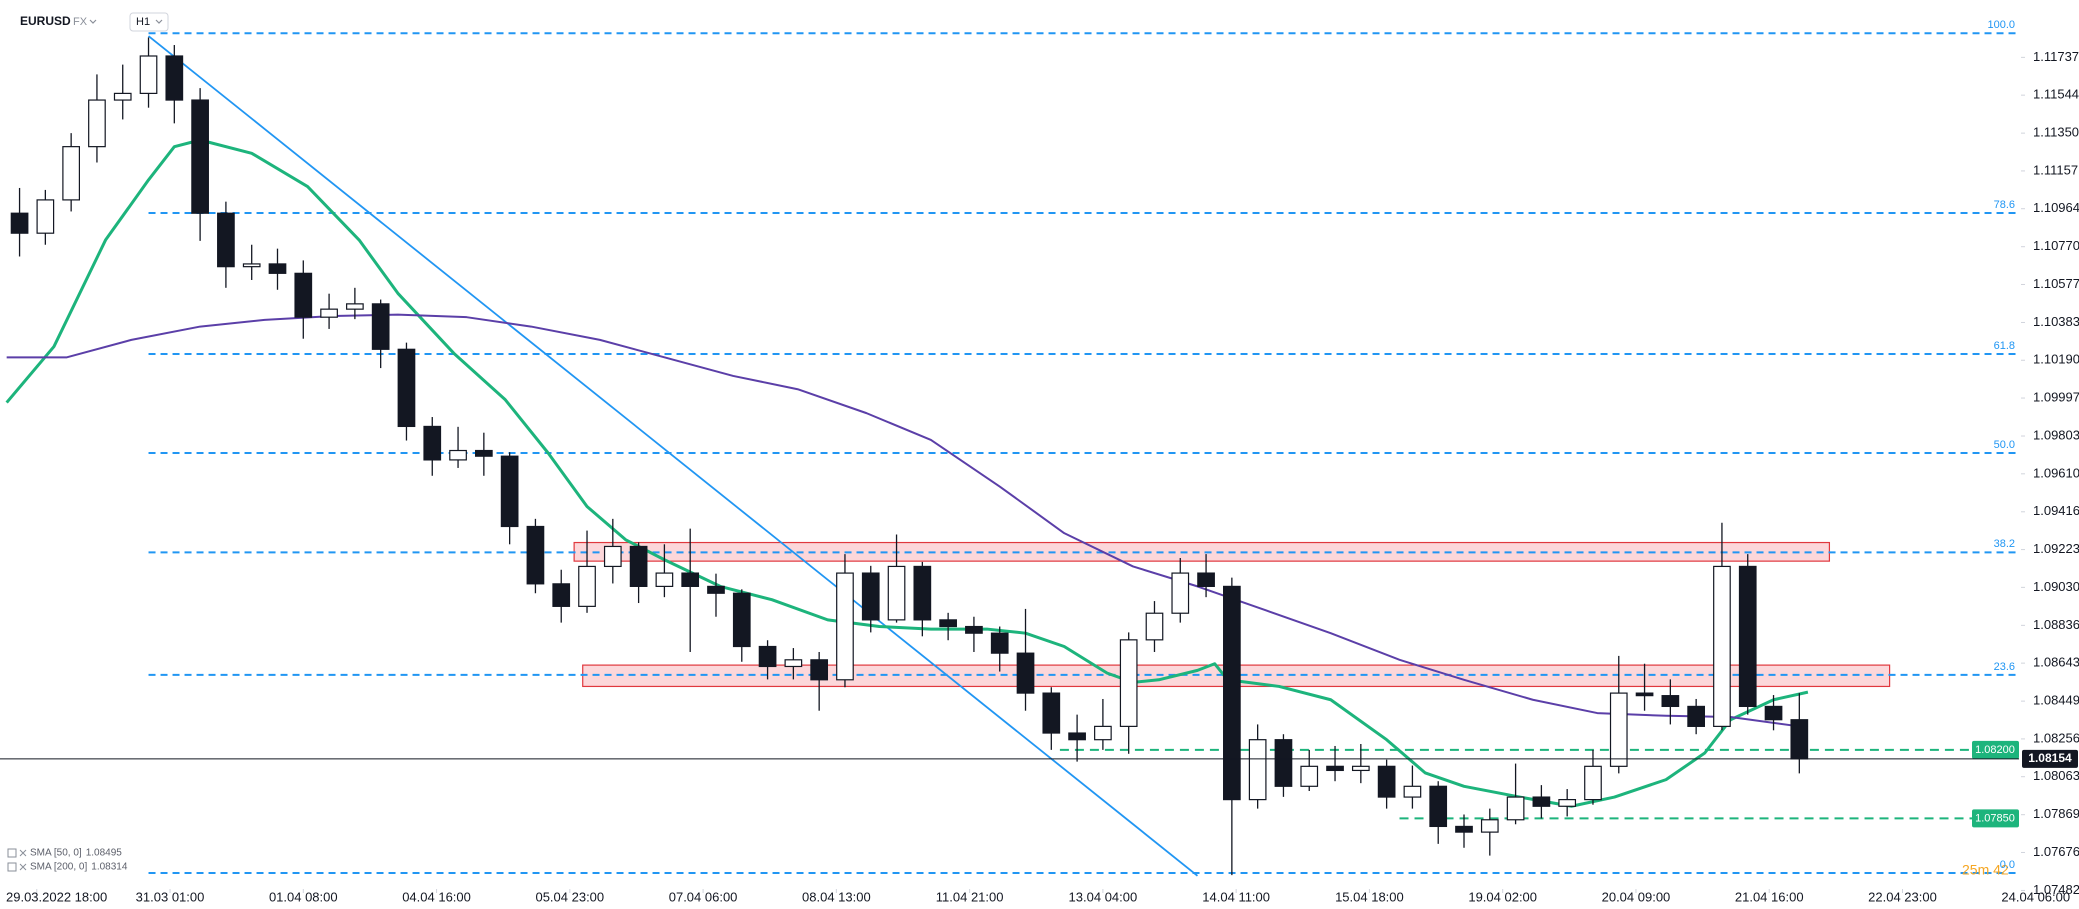  I want to click on y-tick-label: 1.09803, so click(2056, 434).